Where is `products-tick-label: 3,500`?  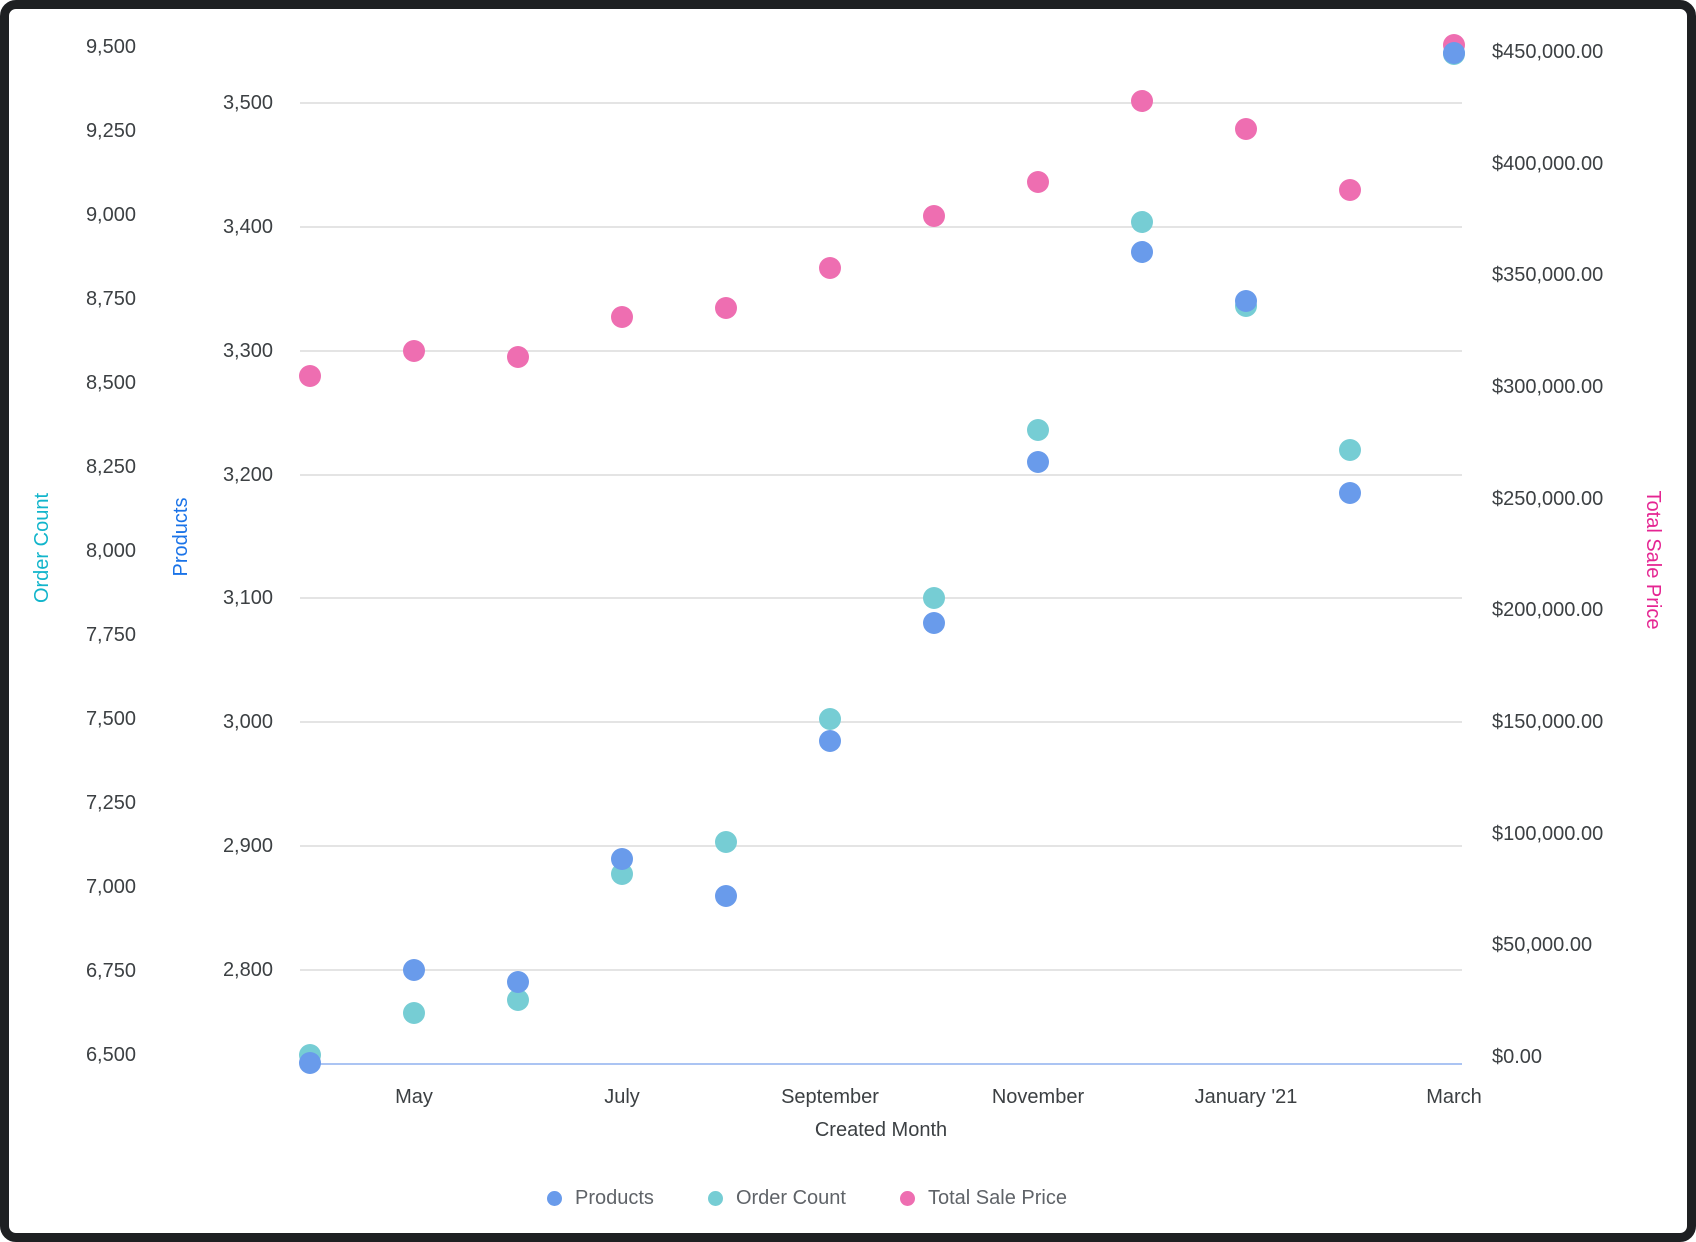
products-tick-label: 3,500 is located at coordinates (247, 103).